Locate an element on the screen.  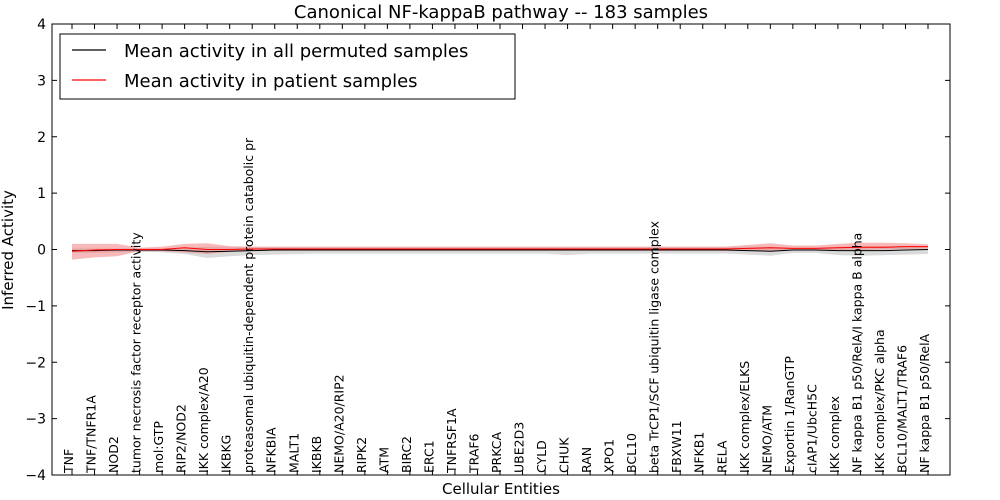
x-tick-label: TNF/TNFR1A is located at coordinates (91, 434).